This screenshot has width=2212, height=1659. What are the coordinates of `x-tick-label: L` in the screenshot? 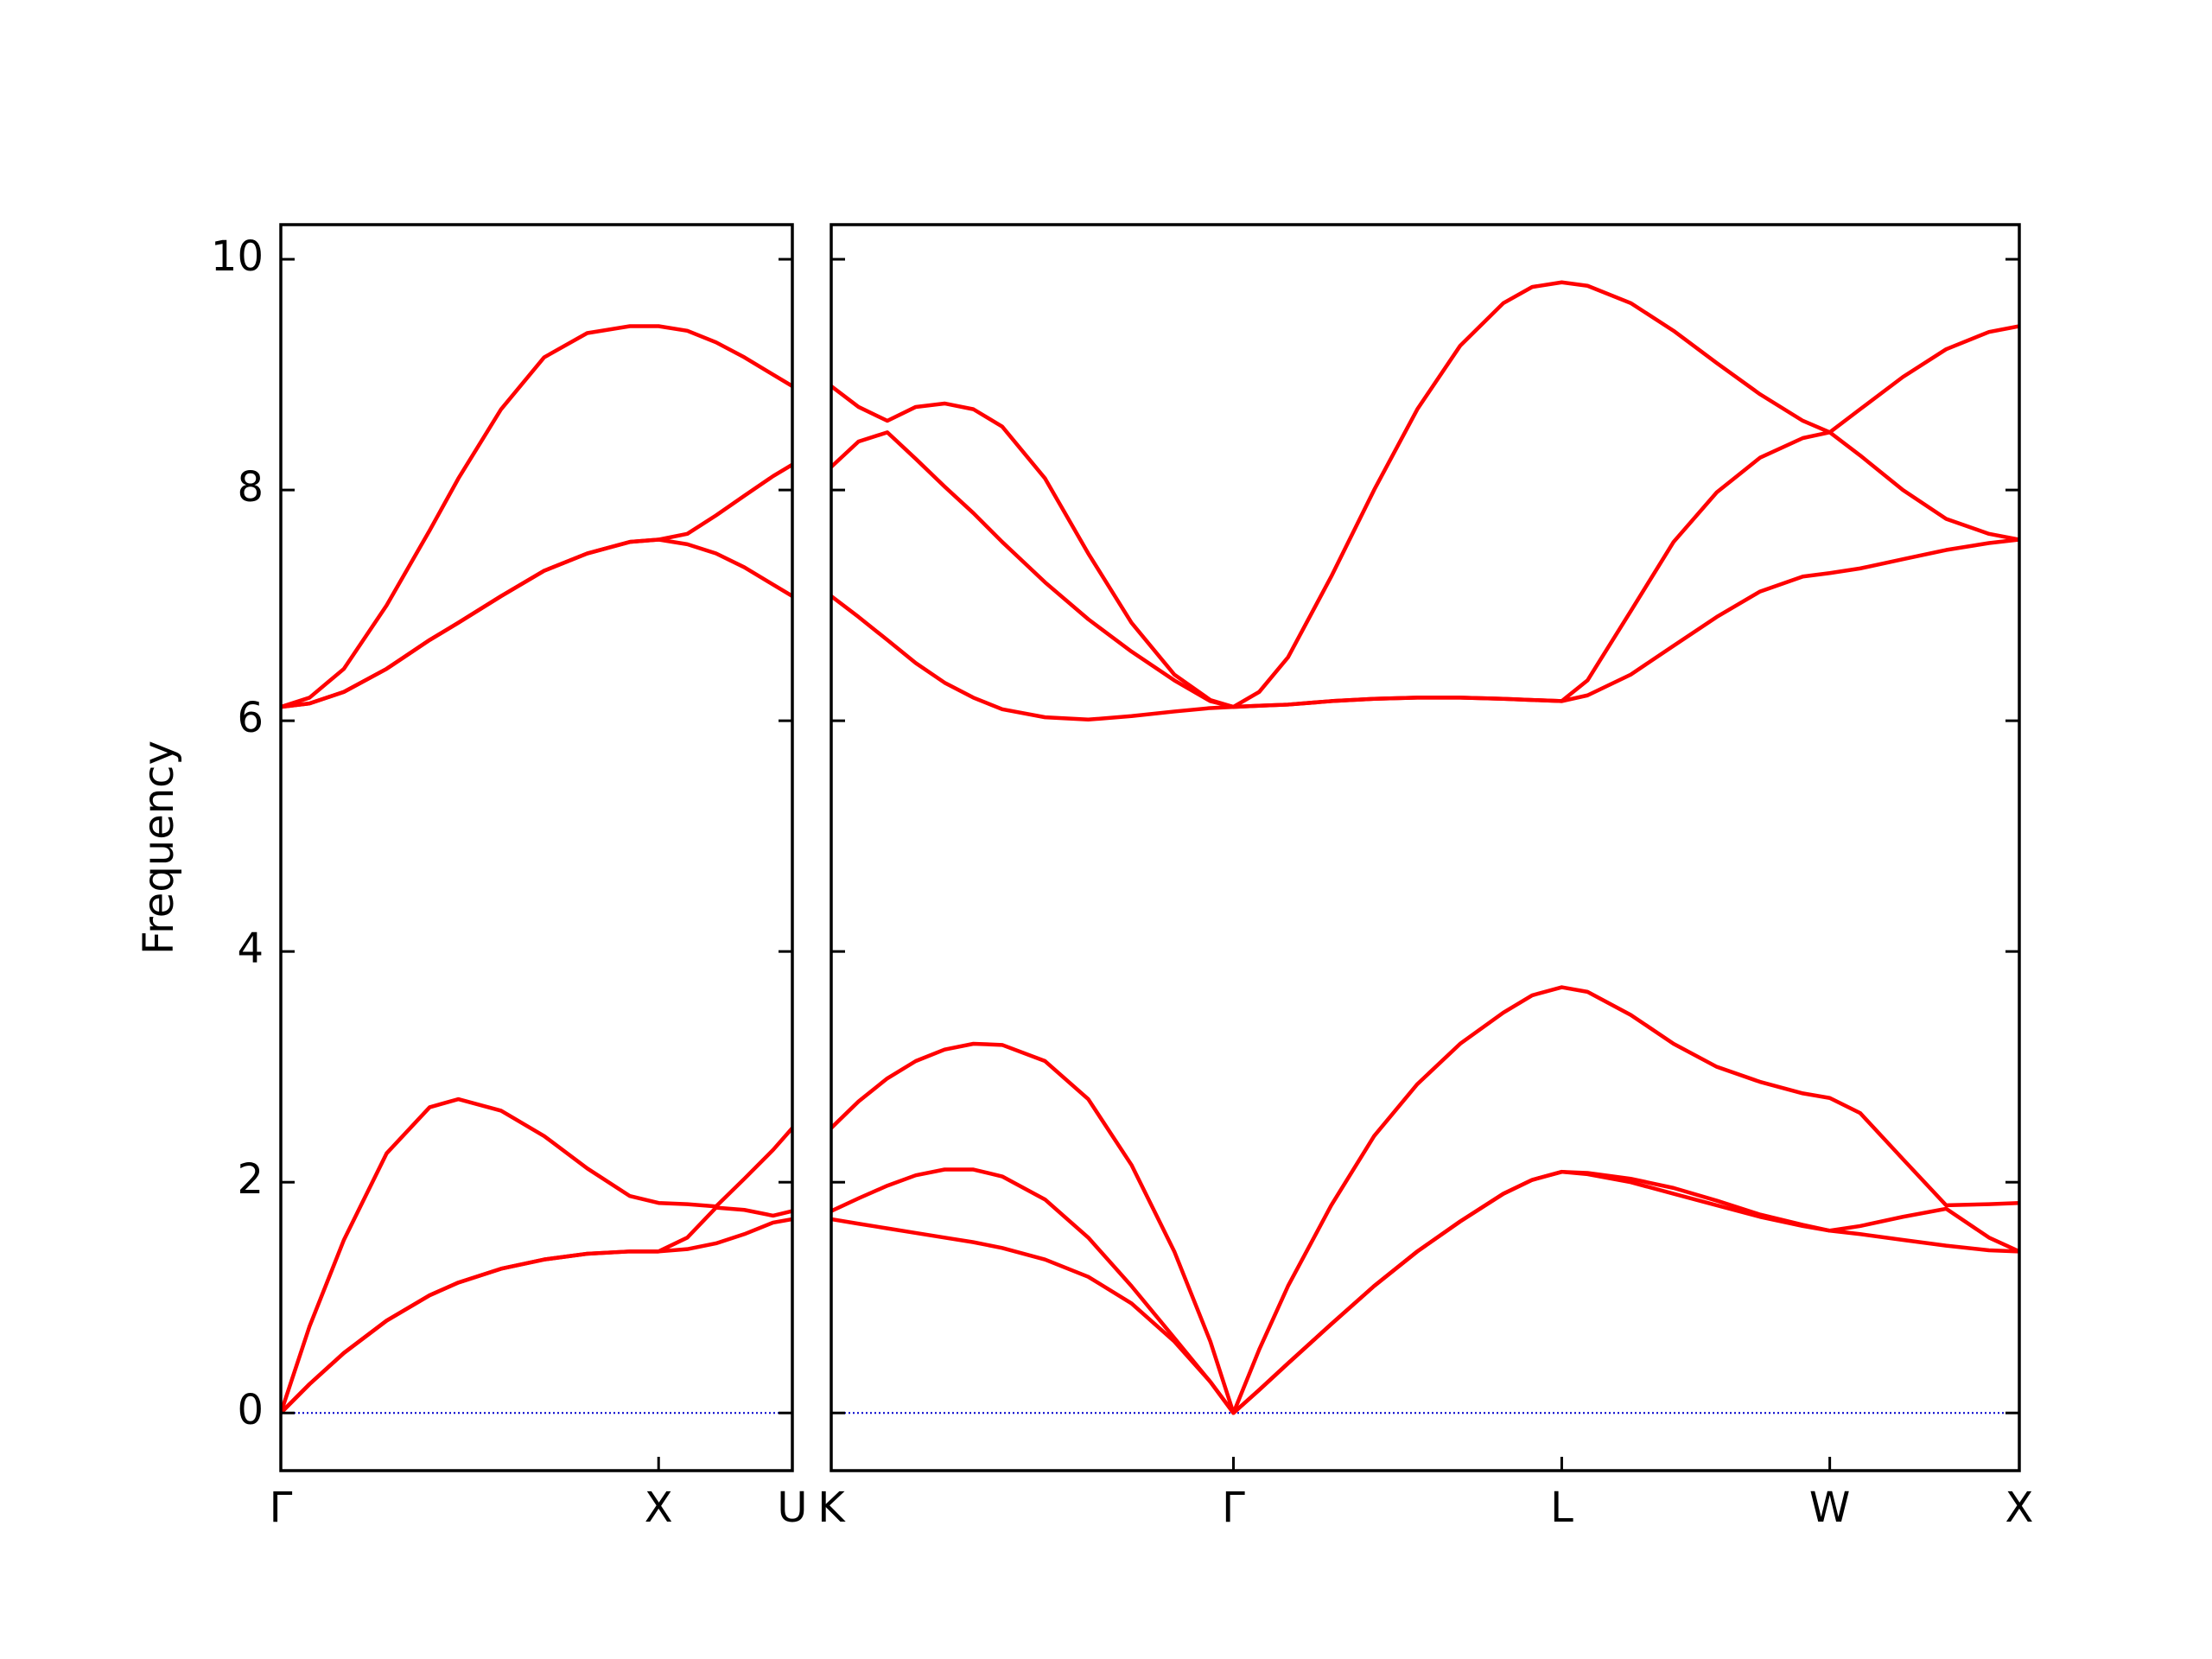 It's located at (1561, 1508).